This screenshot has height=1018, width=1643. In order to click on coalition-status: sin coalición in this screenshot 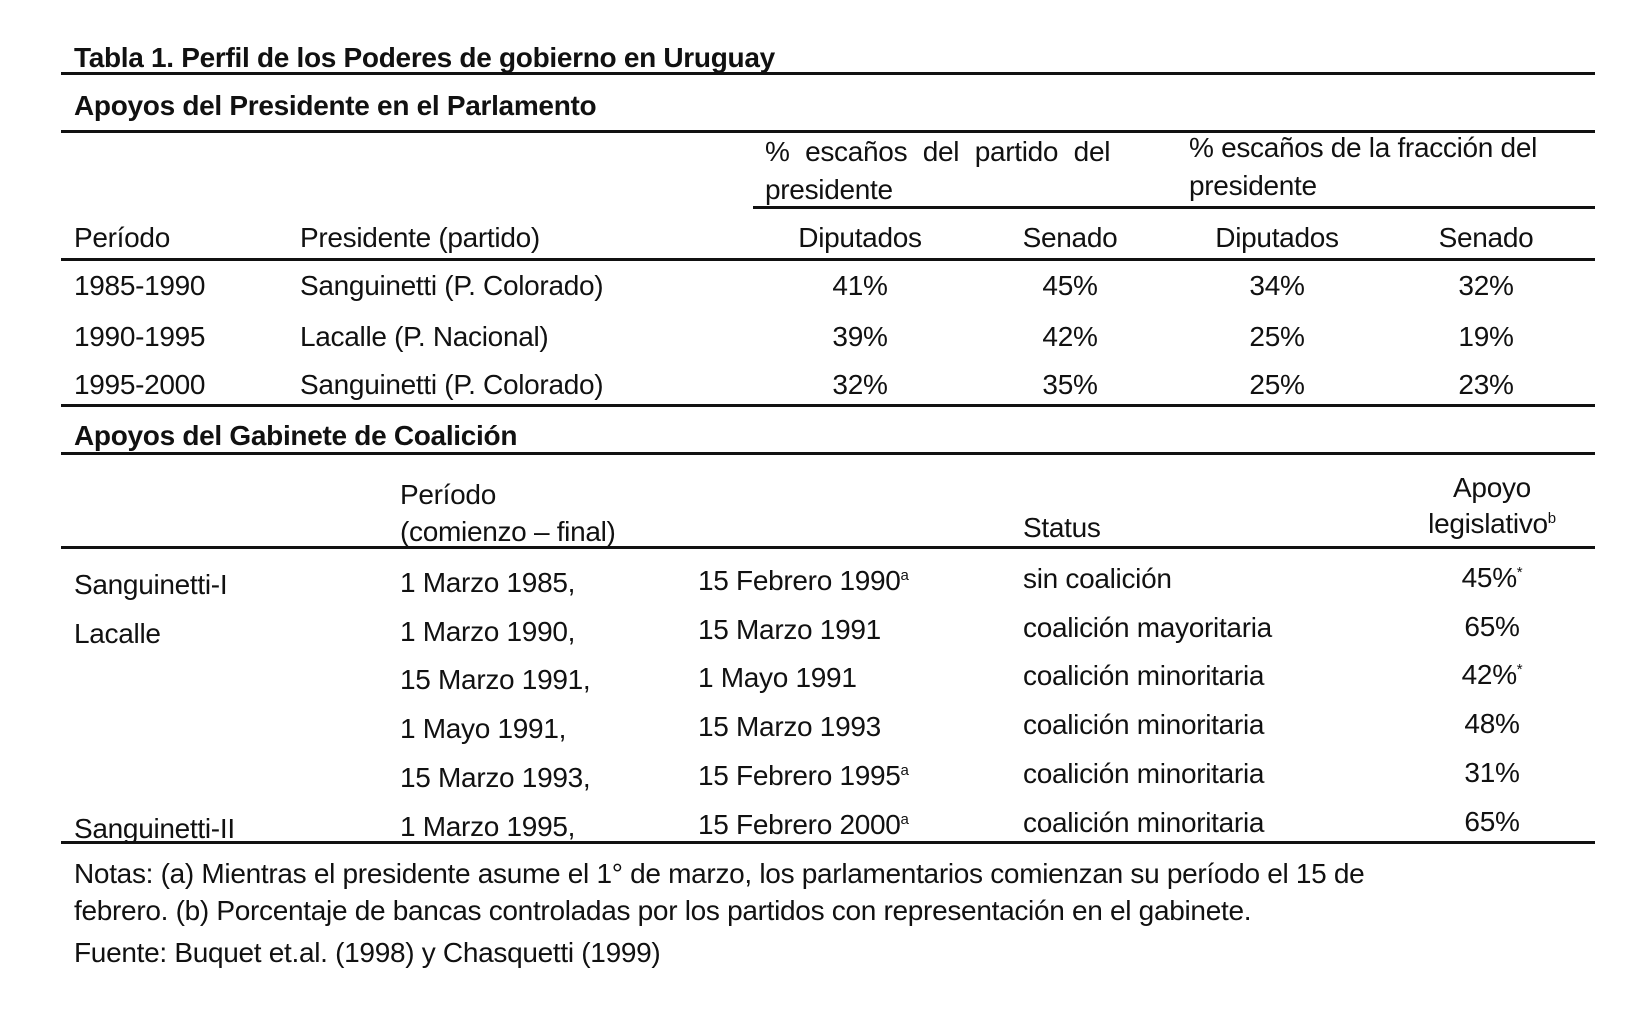, I will do `click(1097, 578)`.